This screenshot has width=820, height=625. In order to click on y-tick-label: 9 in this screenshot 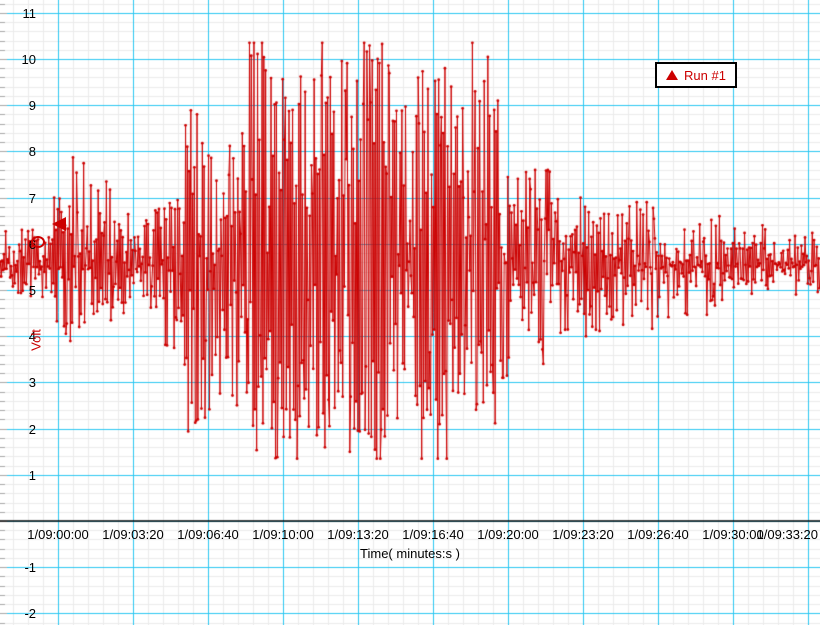, I will do `click(32, 106)`.